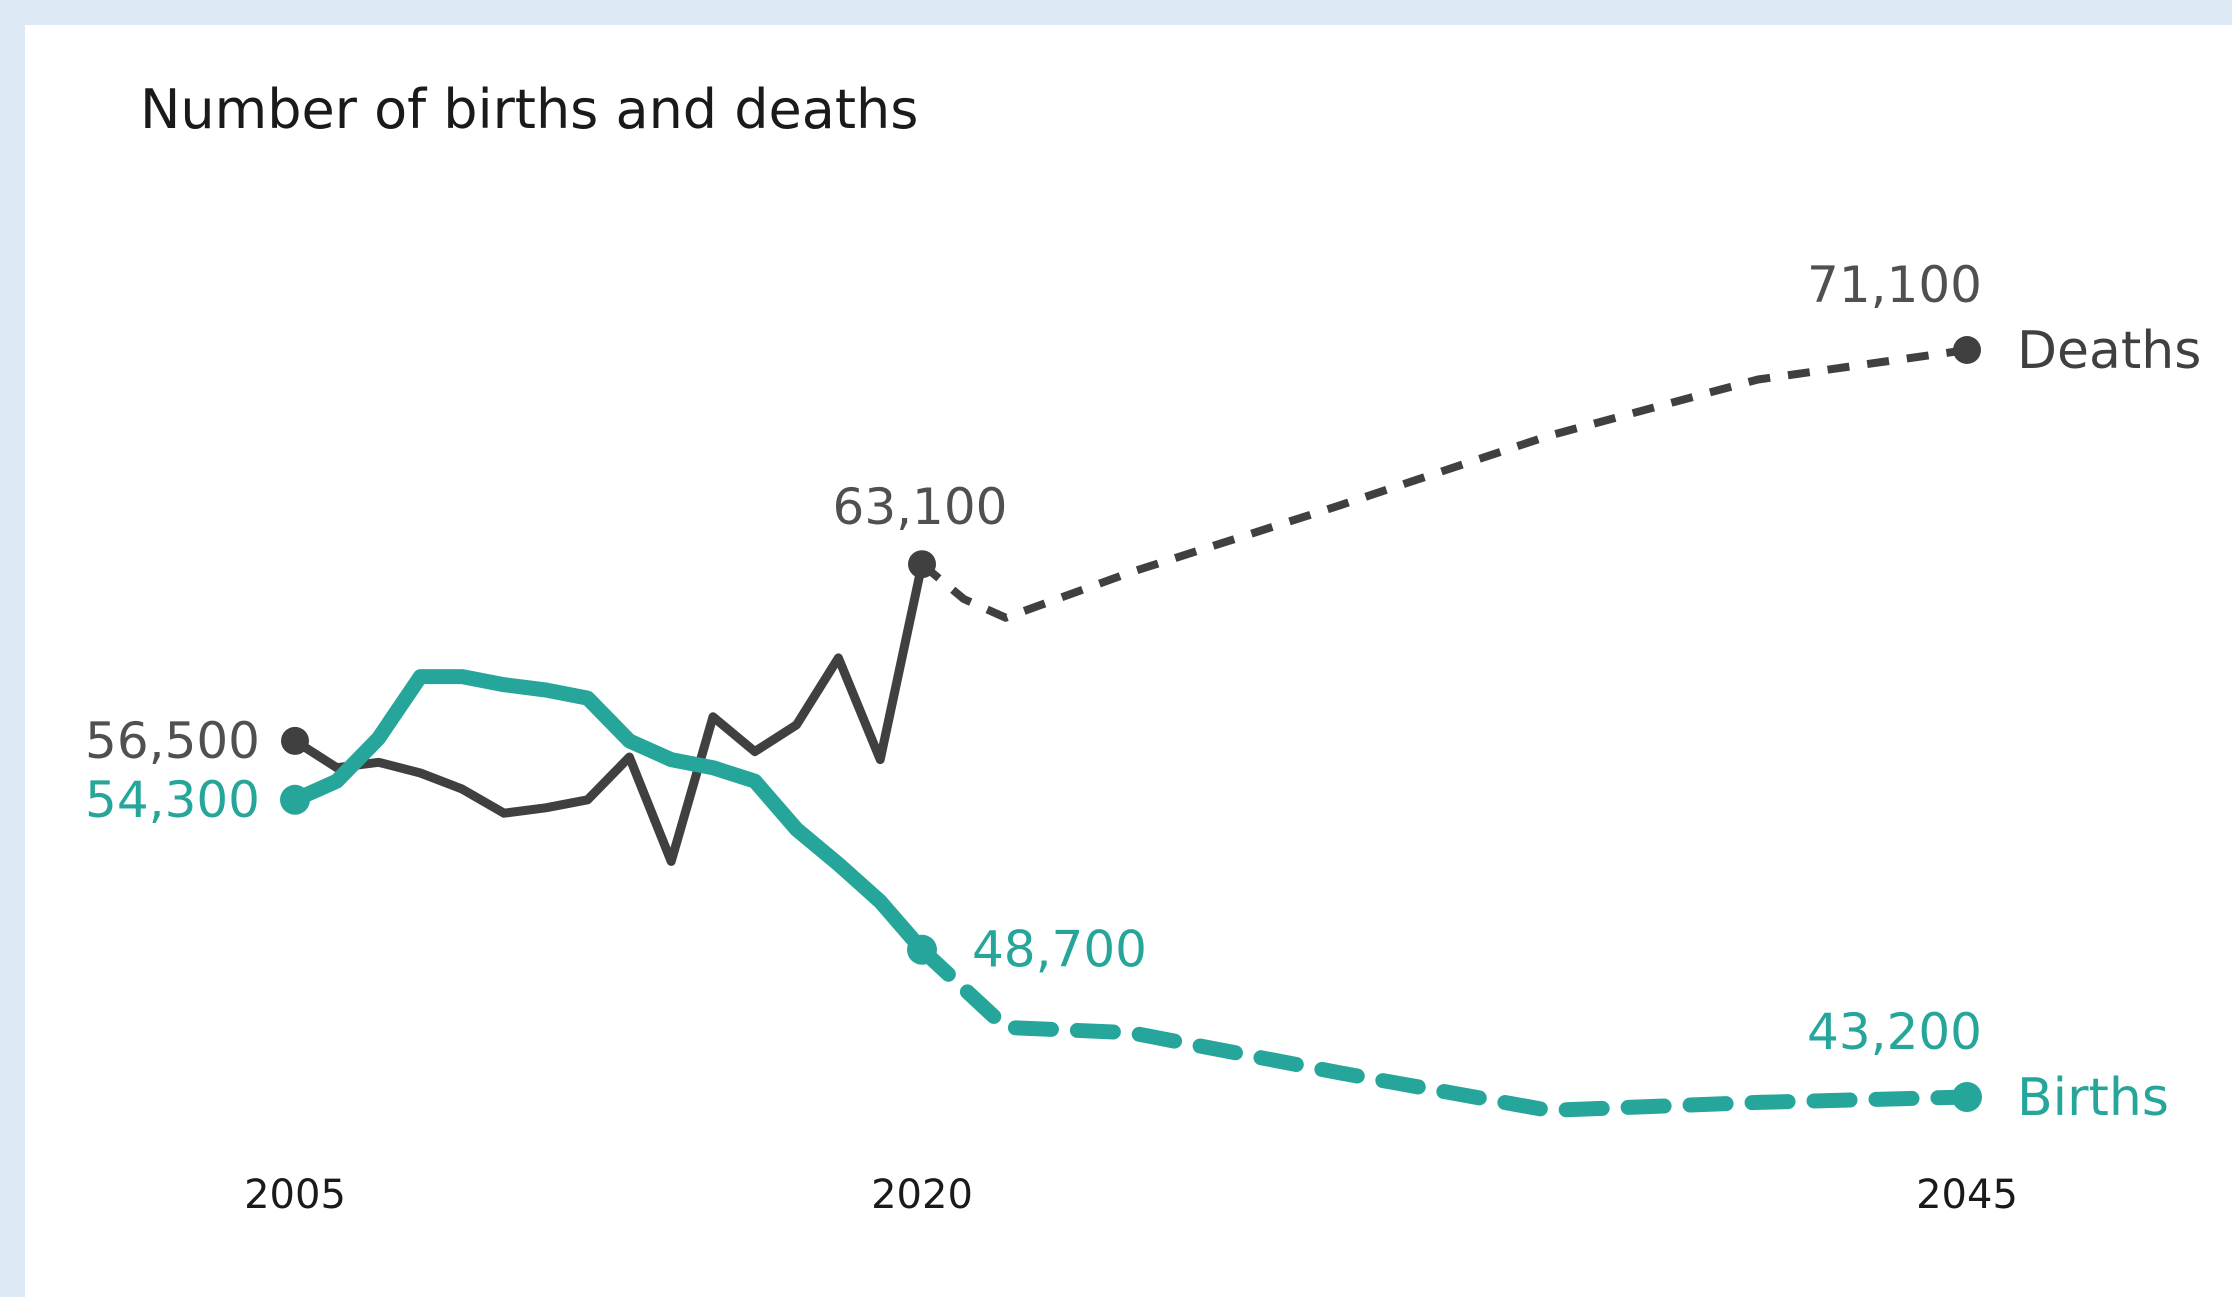 Image resolution: width=2232 pixels, height=1297 pixels. Describe the element at coordinates (608, 813) in the screenshot. I see `births-actual-line` at that location.